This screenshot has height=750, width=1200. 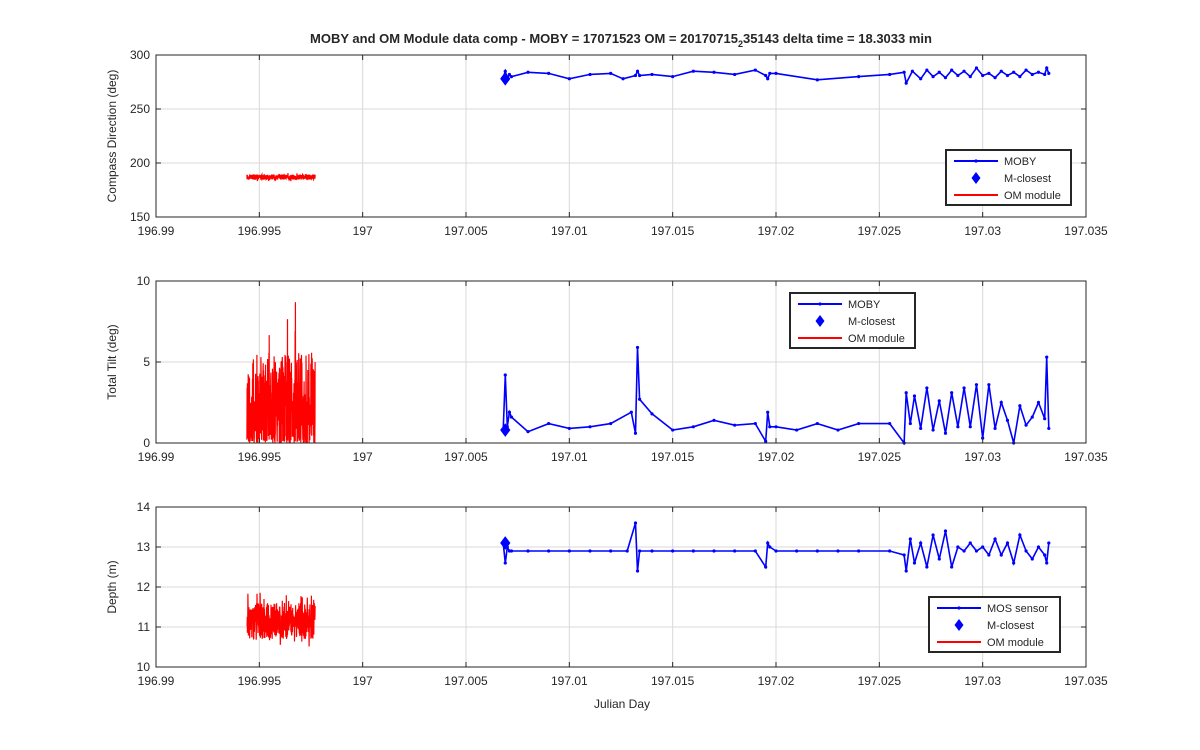 What do you see at coordinates (281, 373) in the screenshot?
I see `tilt-om-module-line` at bounding box center [281, 373].